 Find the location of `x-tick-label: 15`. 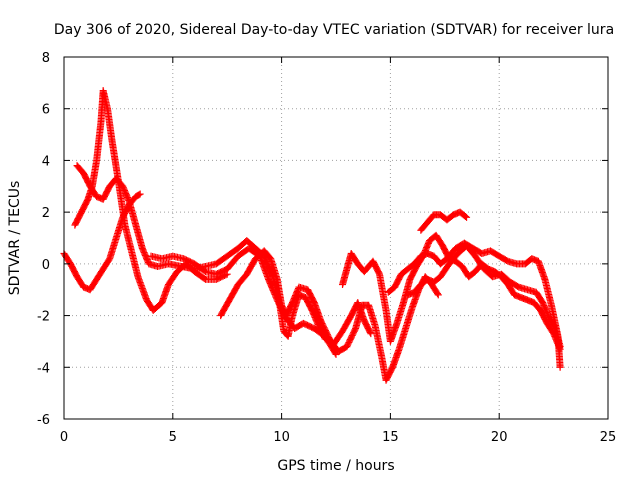

x-tick-label: 15 is located at coordinates (390, 437).